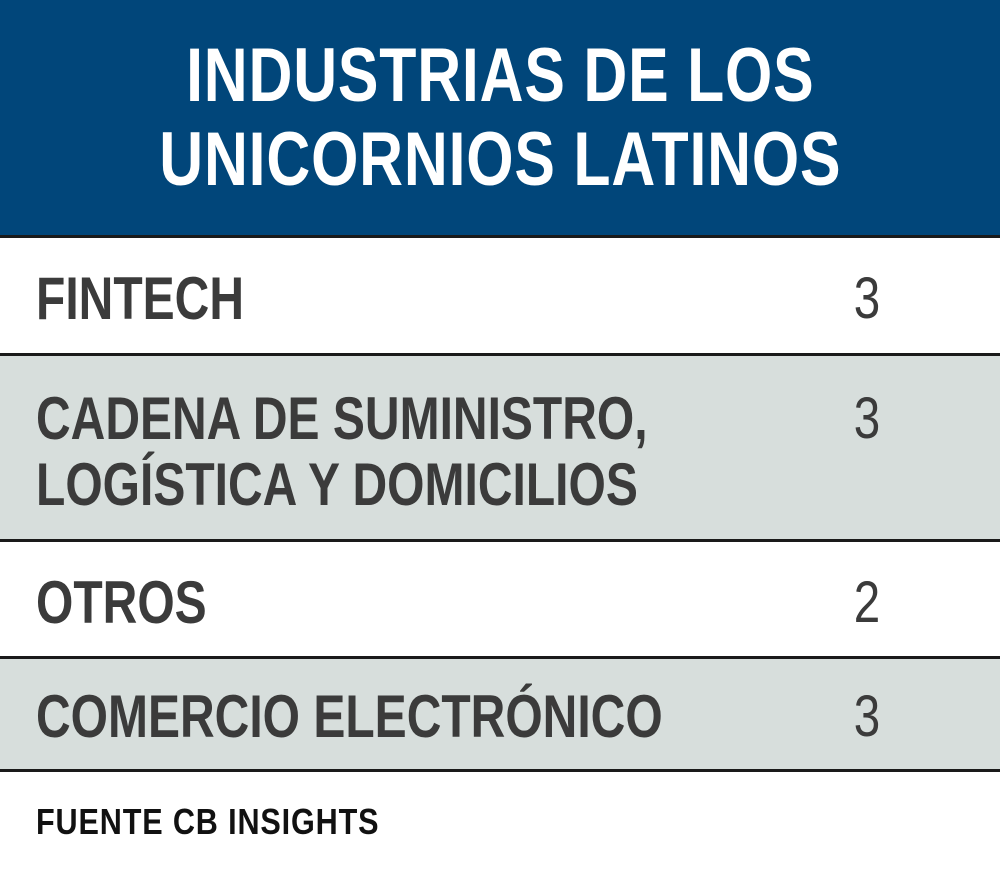 The height and width of the screenshot is (895, 1000). I want to click on row-label-fintech: FINTECH, so click(140, 298).